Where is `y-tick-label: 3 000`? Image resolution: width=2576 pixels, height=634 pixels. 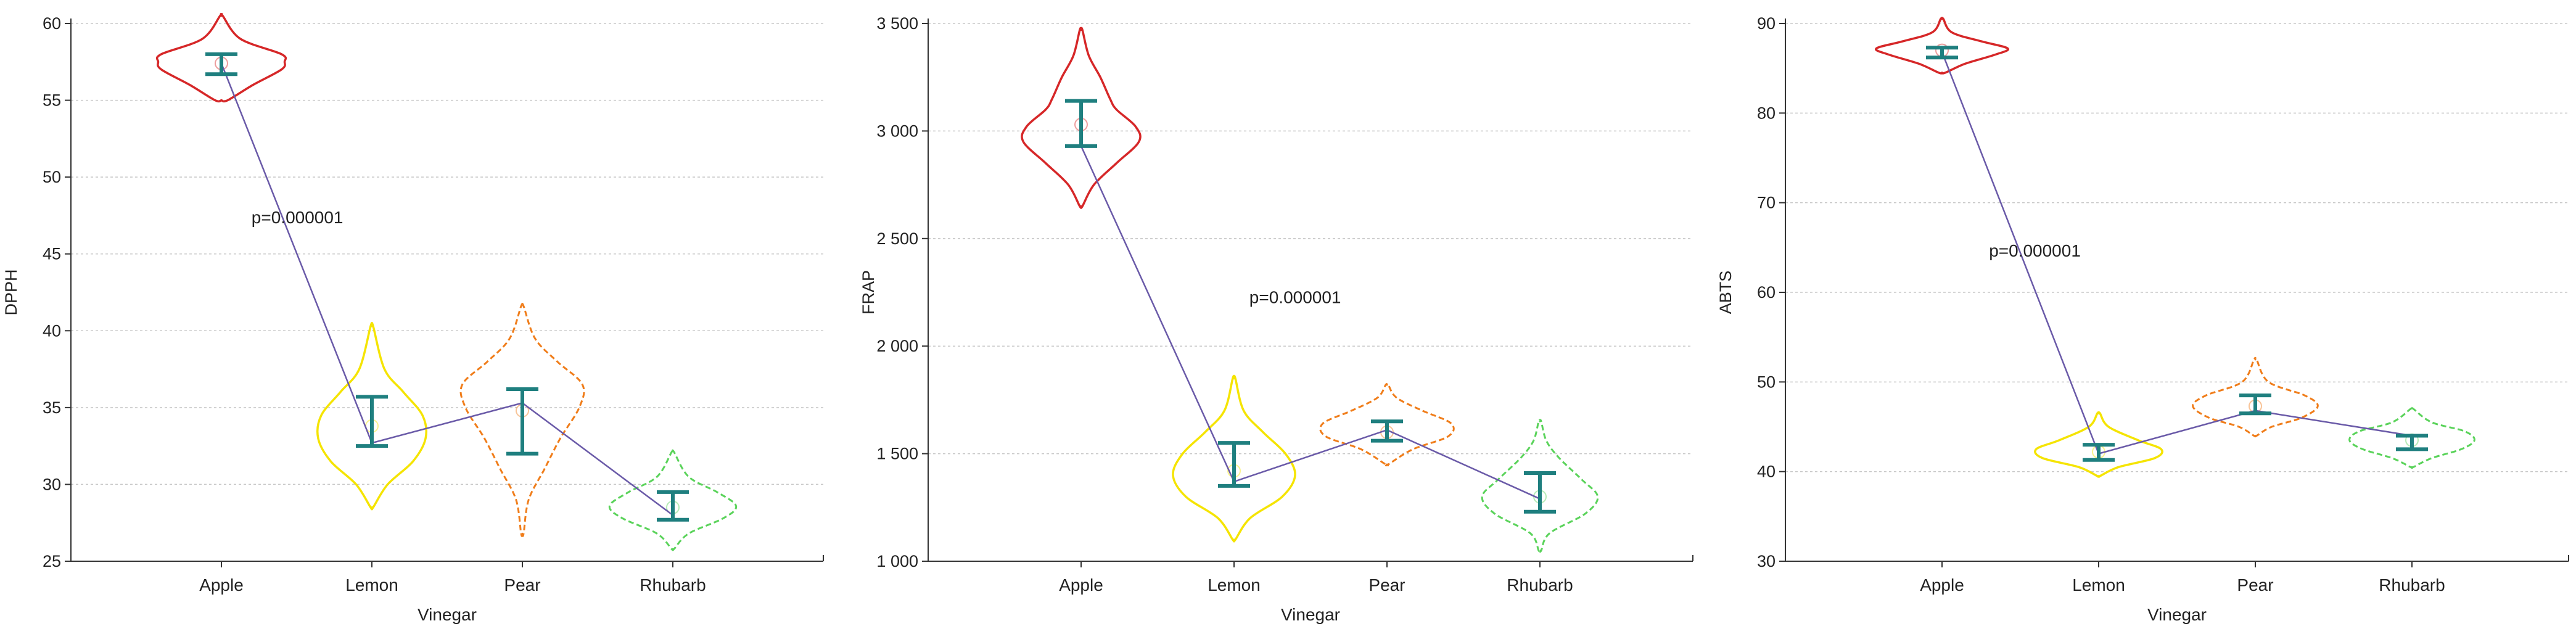
y-tick-label: 3 000 is located at coordinates (897, 130).